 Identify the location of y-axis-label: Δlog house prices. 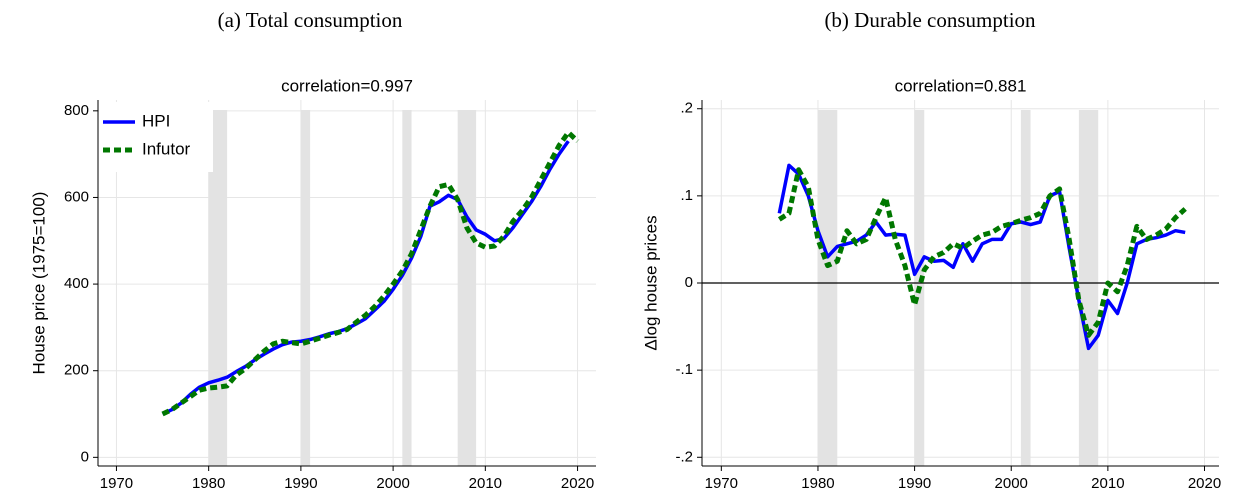
(650, 282).